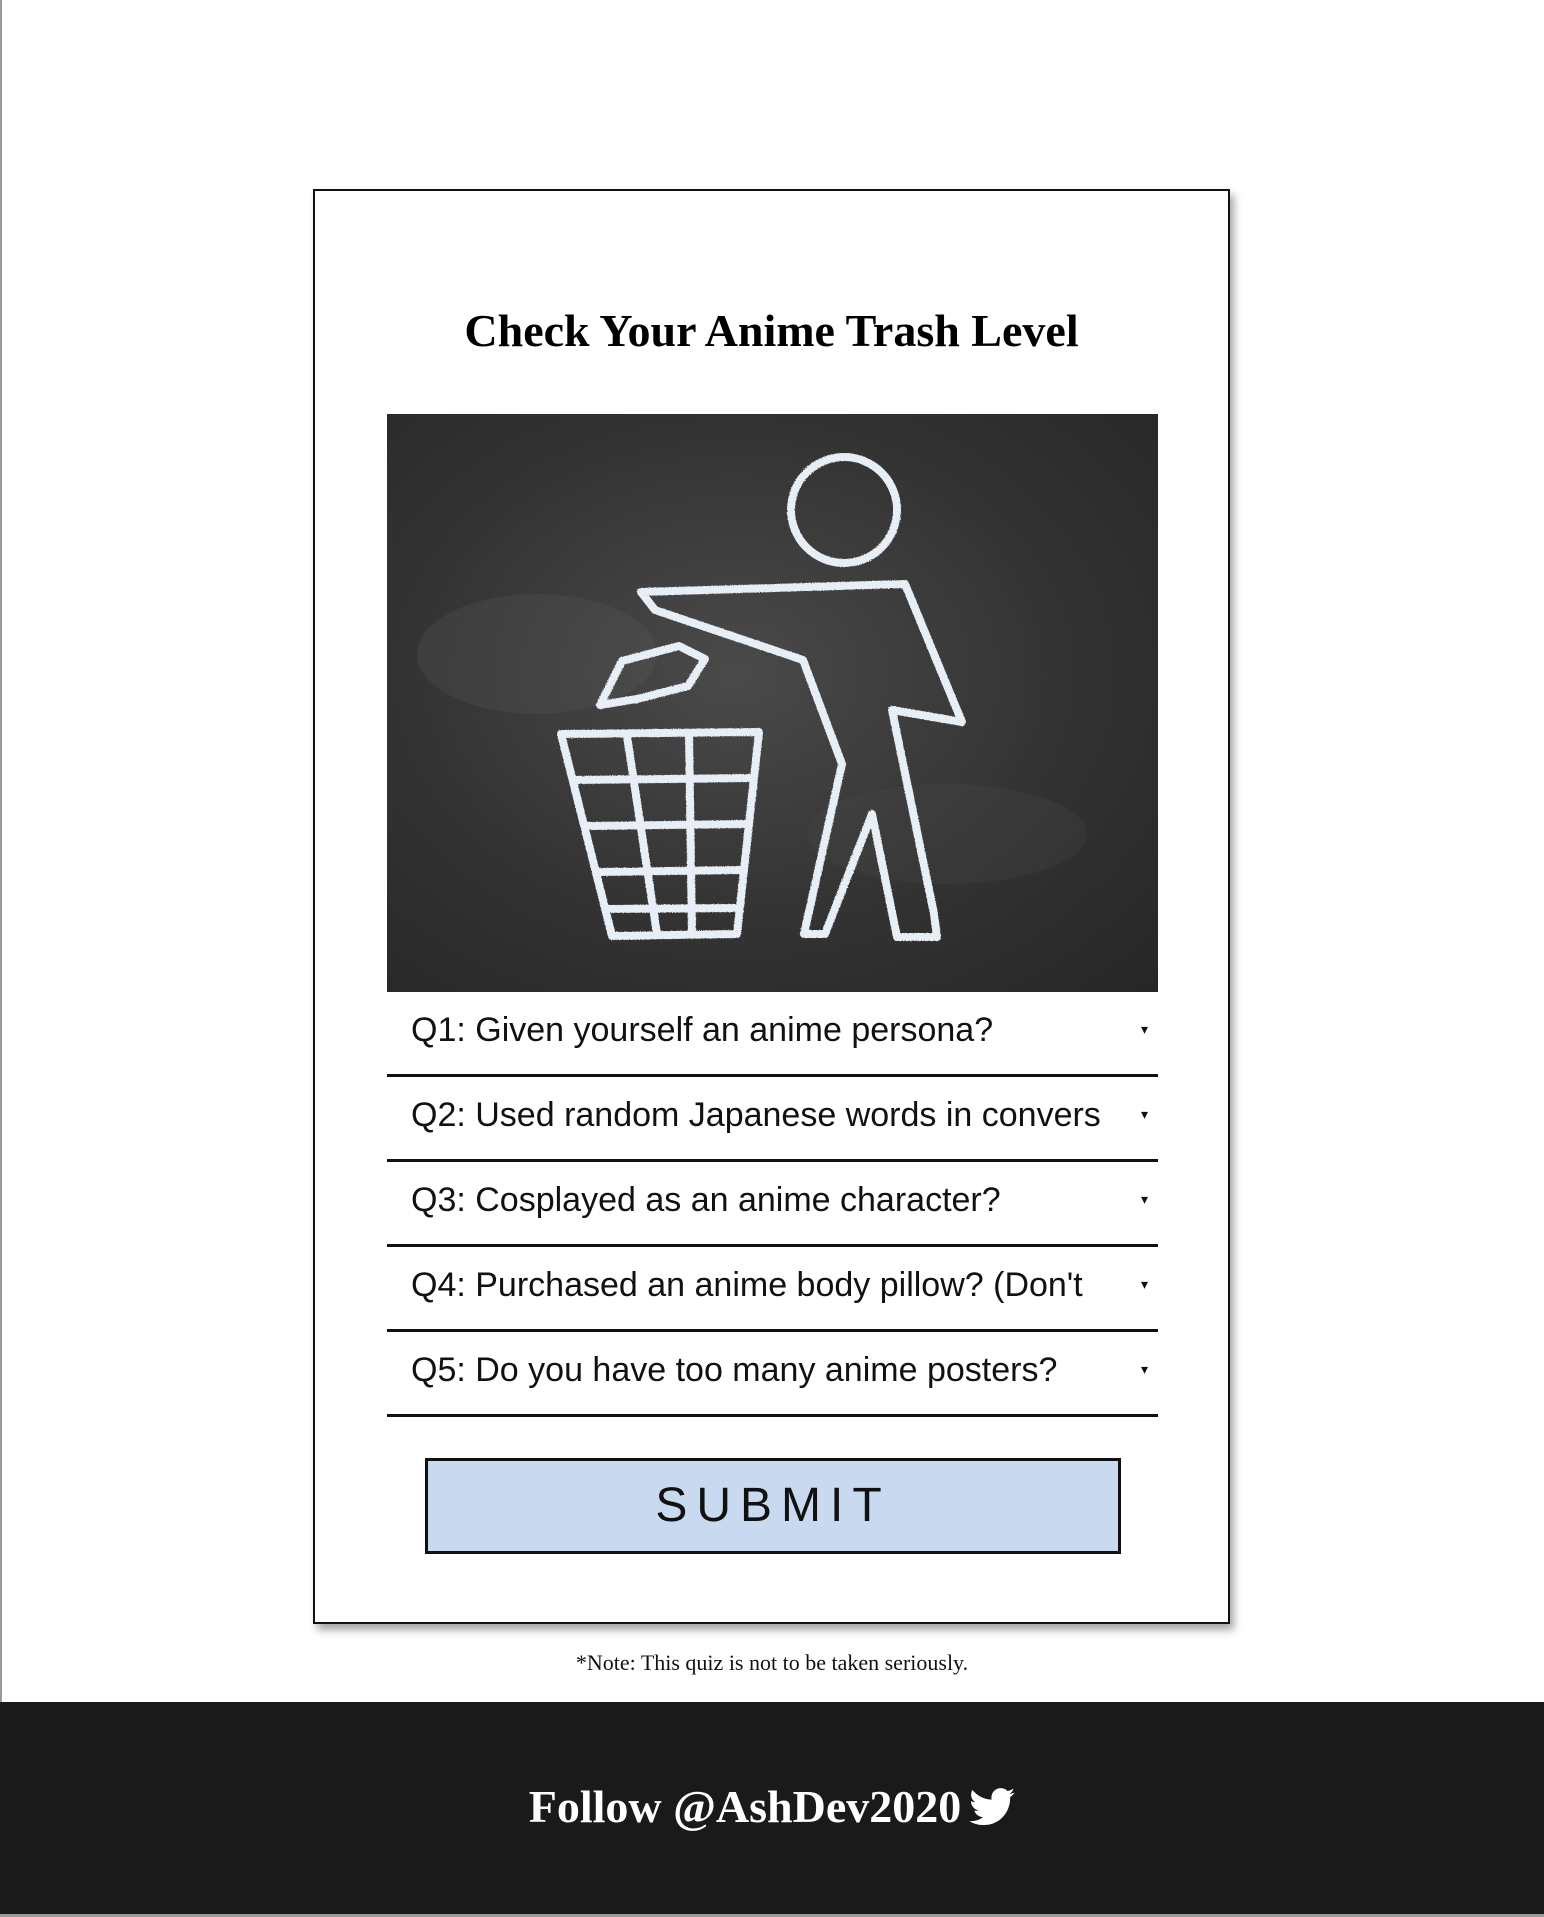 The image size is (1544, 1917). I want to click on question-select-1: Q1: Given yourself an anime persona? ▾, so click(772, 1034).